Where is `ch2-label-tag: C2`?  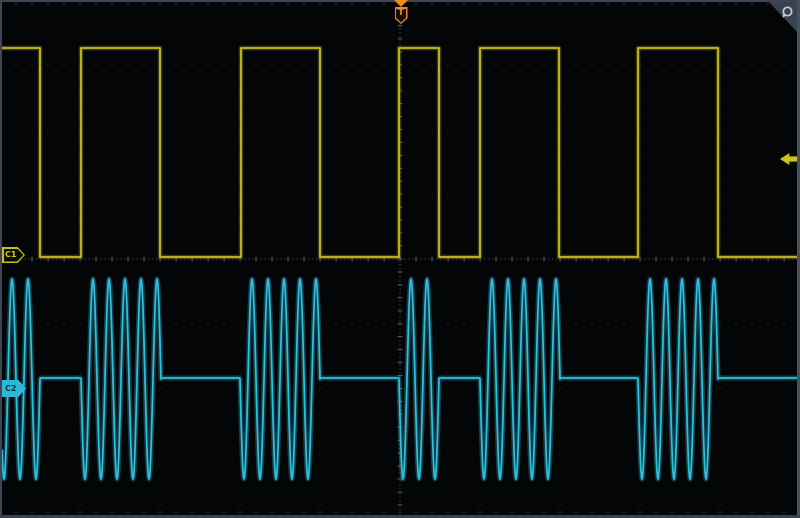
ch2-label-tag: C2 is located at coordinates (14, 388).